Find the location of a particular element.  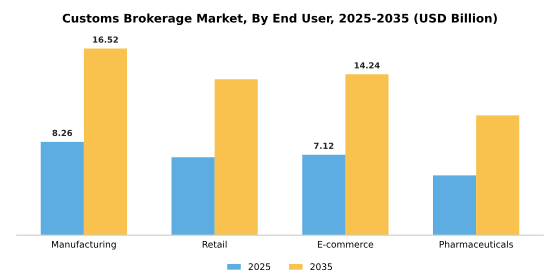

data-label: 14.24 is located at coordinates (367, 65).